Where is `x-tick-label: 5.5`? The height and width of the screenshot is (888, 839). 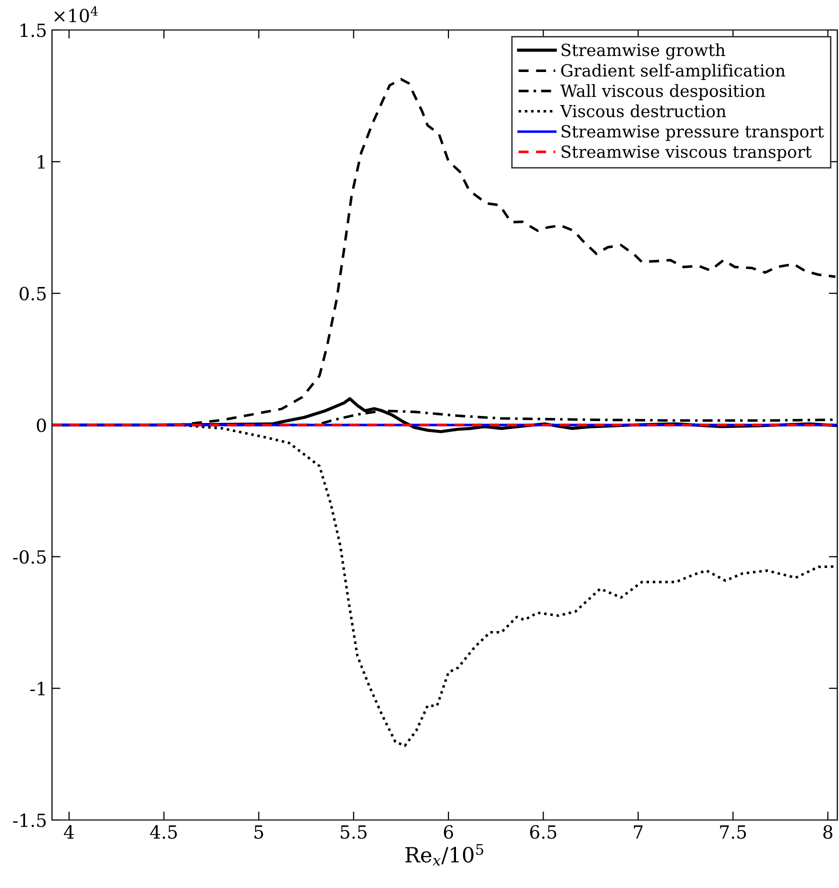 x-tick-label: 5.5 is located at coordinates (353, 832).